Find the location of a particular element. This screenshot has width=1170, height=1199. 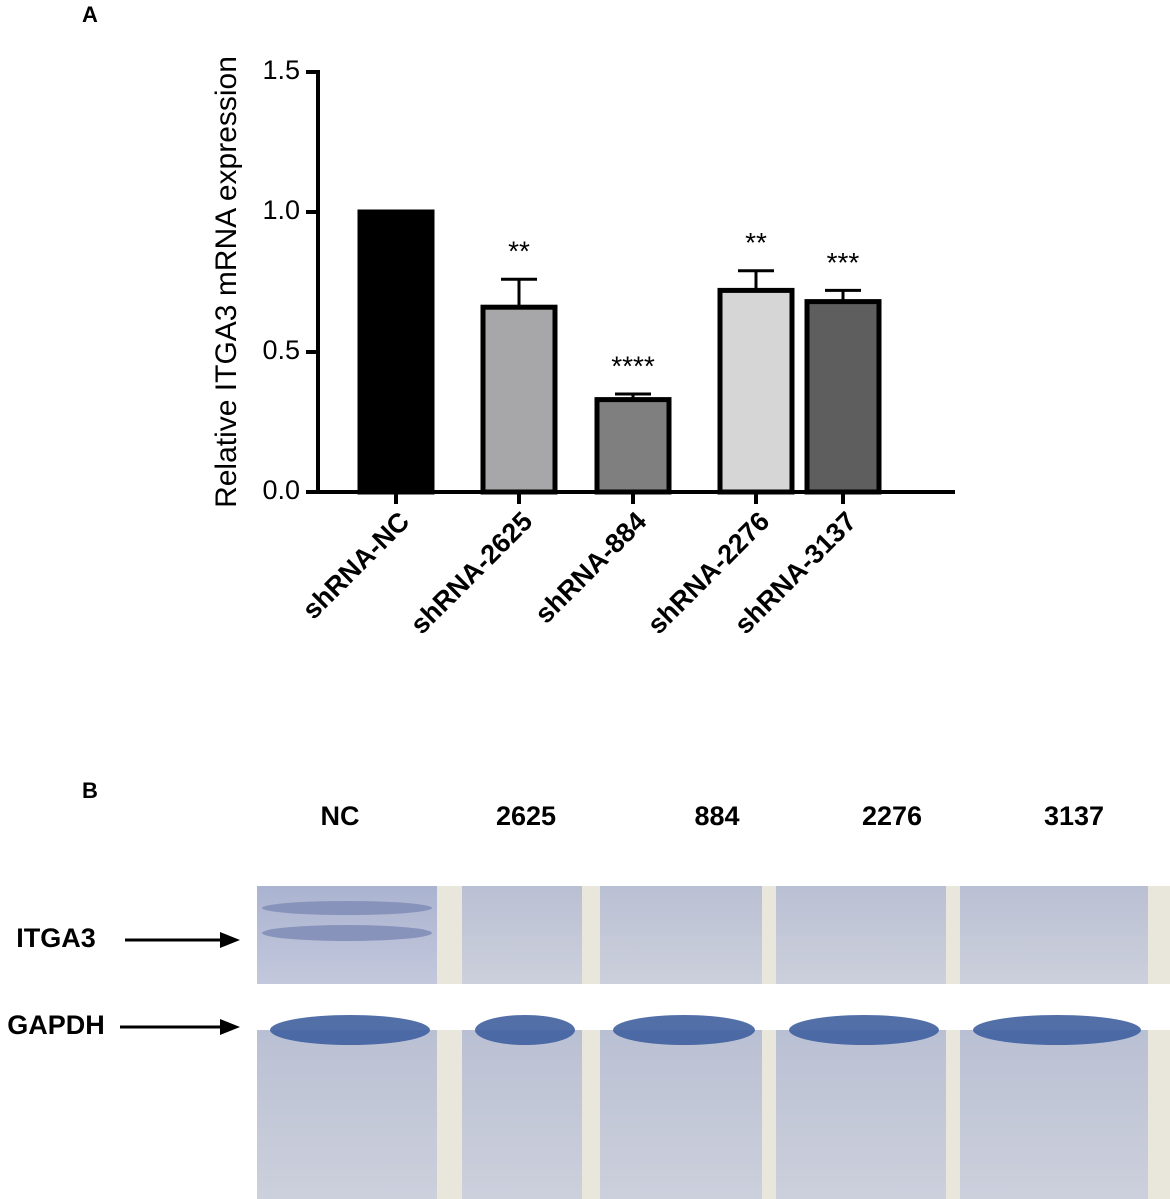

panel-label: A is located at coordinates (90, 14).